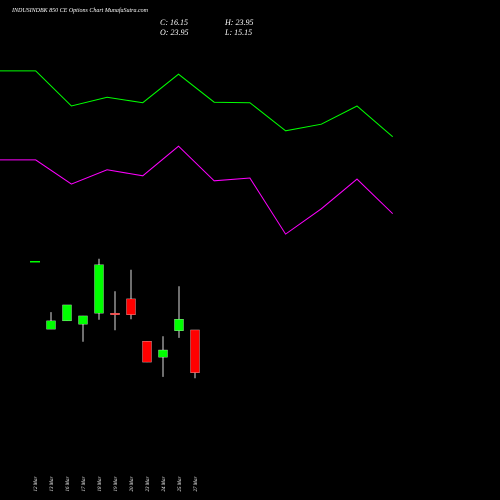 The image size is (500, 500). Describe the element at coordinates (174, 22) in the screenshot. I see `stat: C: 16.15` at that location.